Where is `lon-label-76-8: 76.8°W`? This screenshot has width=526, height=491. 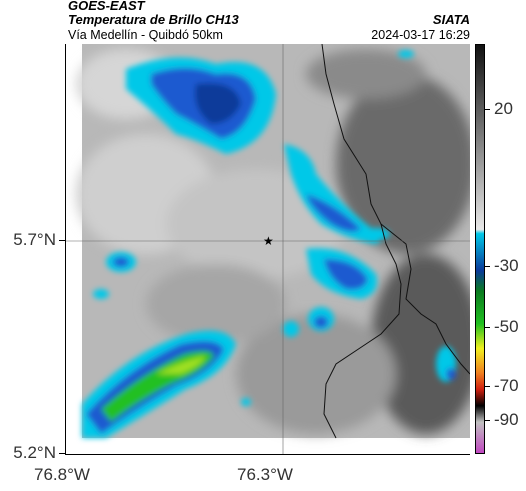
lon-label-76-8: 76.8°W is located at coordinates (62, 474).